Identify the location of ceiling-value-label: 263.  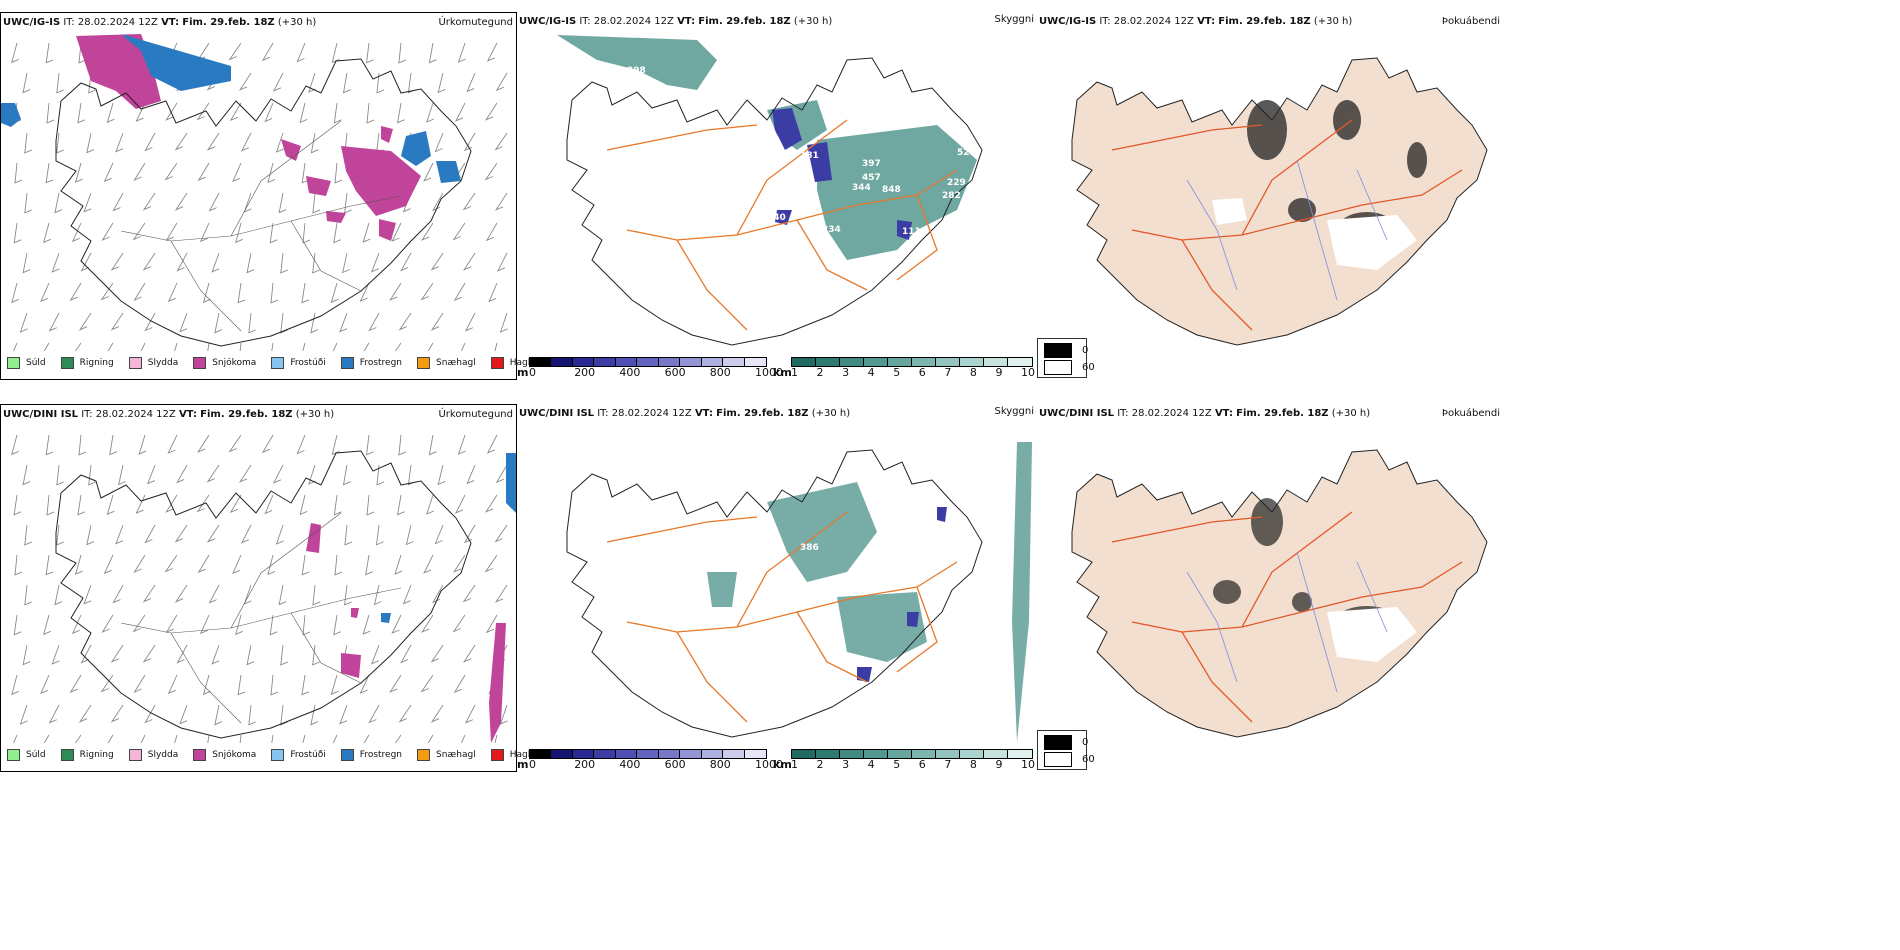
(871, 556).